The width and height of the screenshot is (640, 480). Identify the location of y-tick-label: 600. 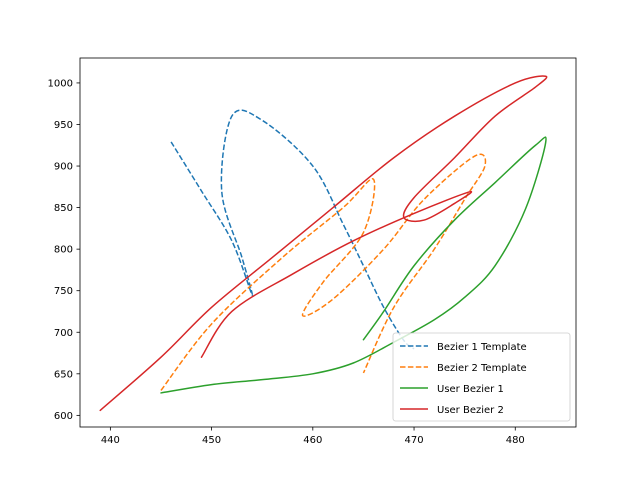
(63, 416).